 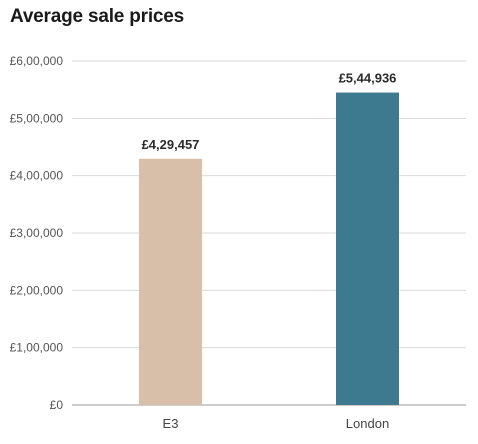 I want to click on y-tick-label: £6,00,000, so click(x=37, y=61).